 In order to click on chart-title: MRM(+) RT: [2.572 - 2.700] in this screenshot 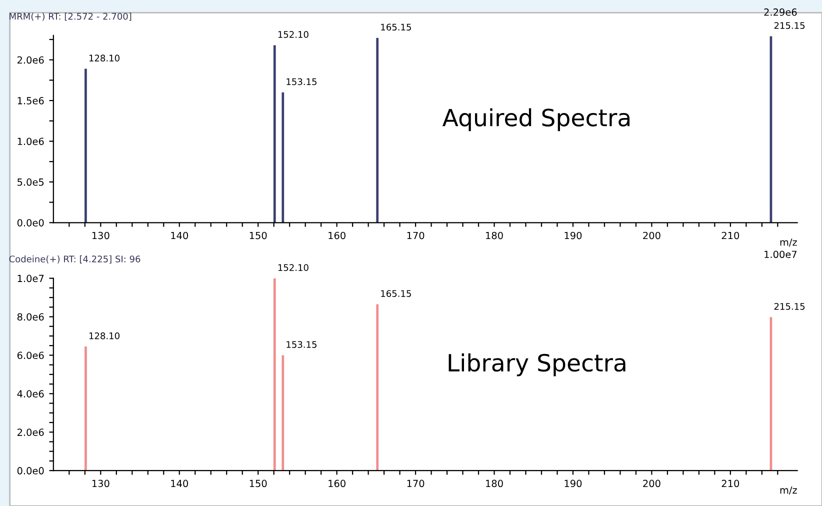, I will do `click(71, 16)`.